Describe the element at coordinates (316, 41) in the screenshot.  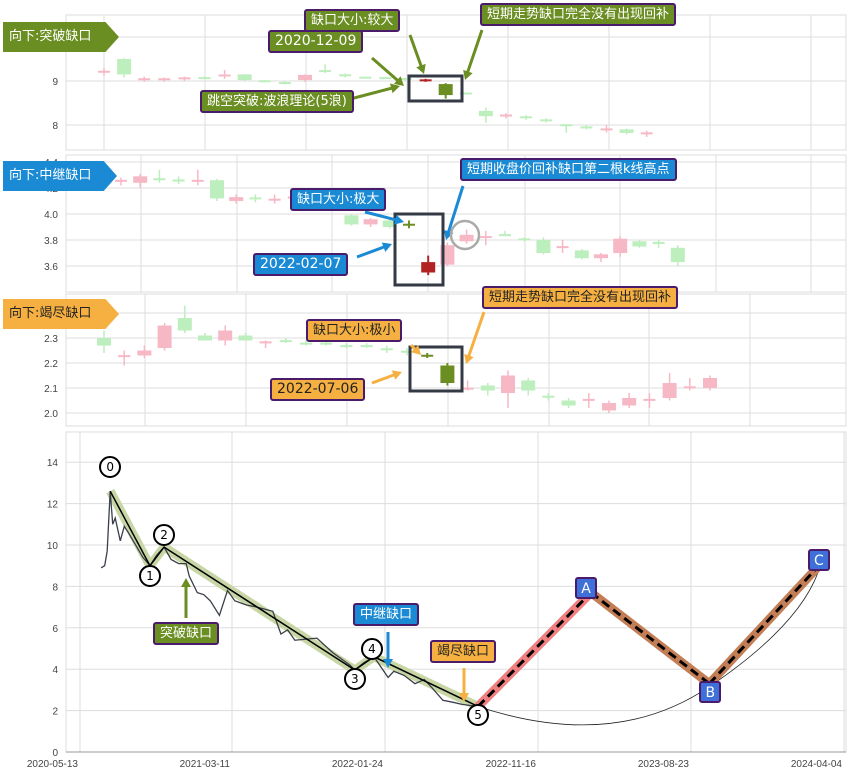
I see `gap-date-callout: 2020-12-09` at that location.